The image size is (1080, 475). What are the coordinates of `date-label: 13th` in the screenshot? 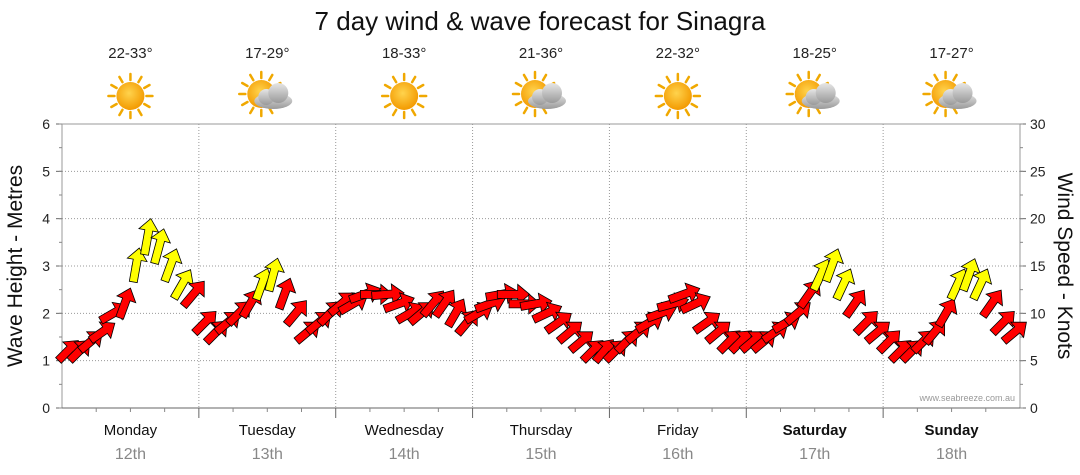 It's located at (267, 454).